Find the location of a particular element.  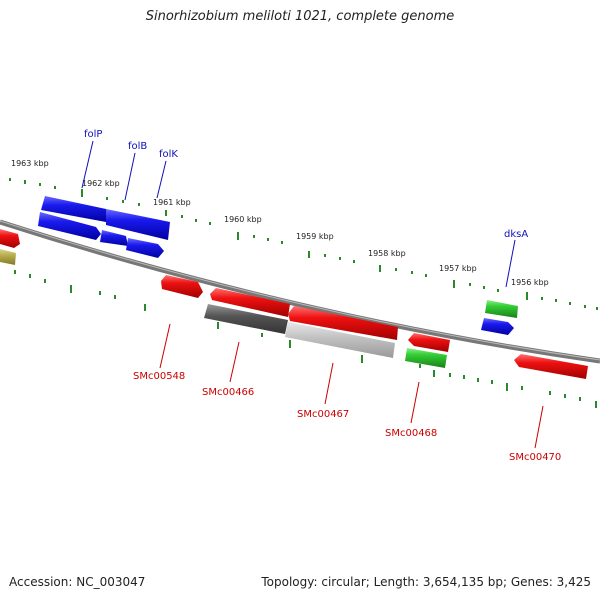

gene-SMc00467-shadow is located at coordinates (340, 340).